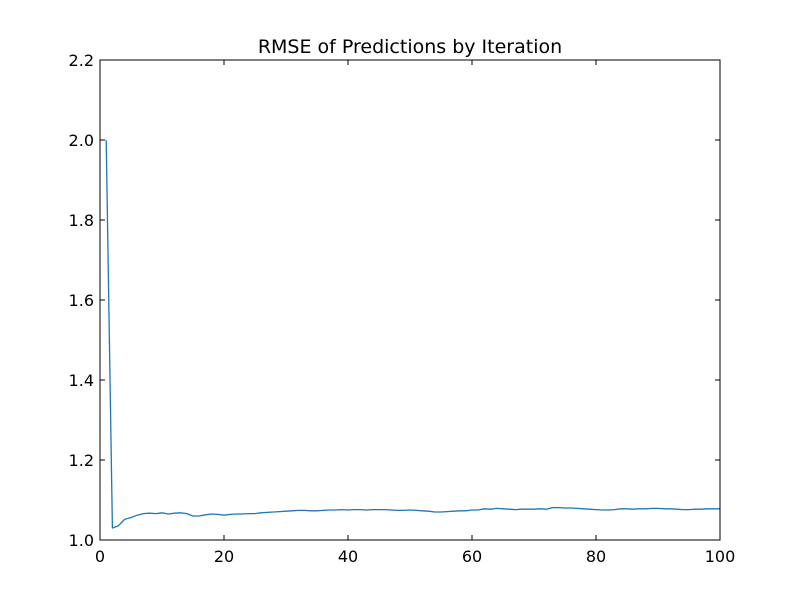 Image resolution: width=800 pixels, height=600 pixels. What do you see at coordinates (348, 556) in the screenshot?
I see `x-tick-label: 40` at bounding box center [348, 556].